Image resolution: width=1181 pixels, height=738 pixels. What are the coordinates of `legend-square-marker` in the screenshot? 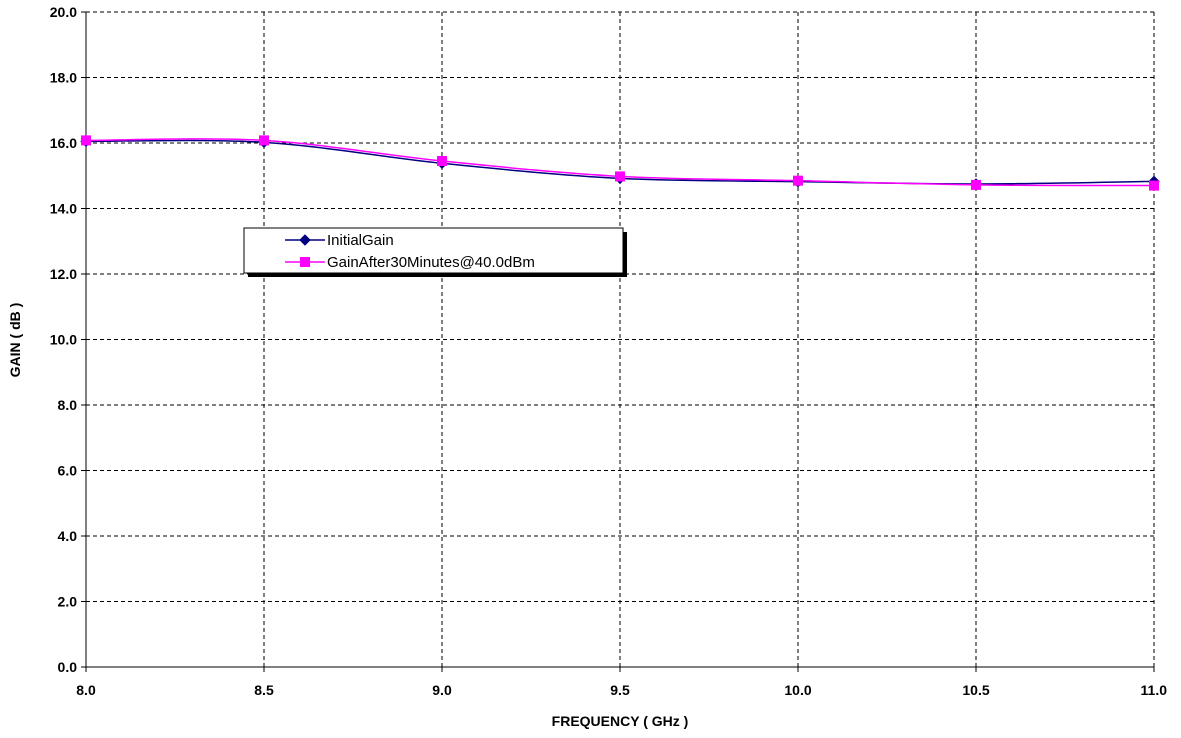 It's located at (305, 262).